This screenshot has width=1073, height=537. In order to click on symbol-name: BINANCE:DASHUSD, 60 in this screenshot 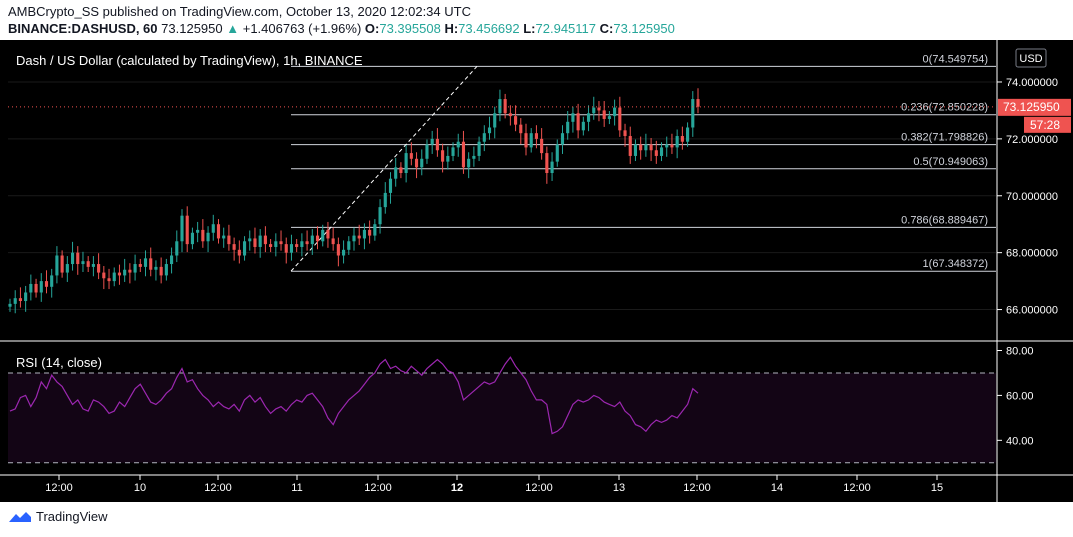, I will do `click(83, 28)`.